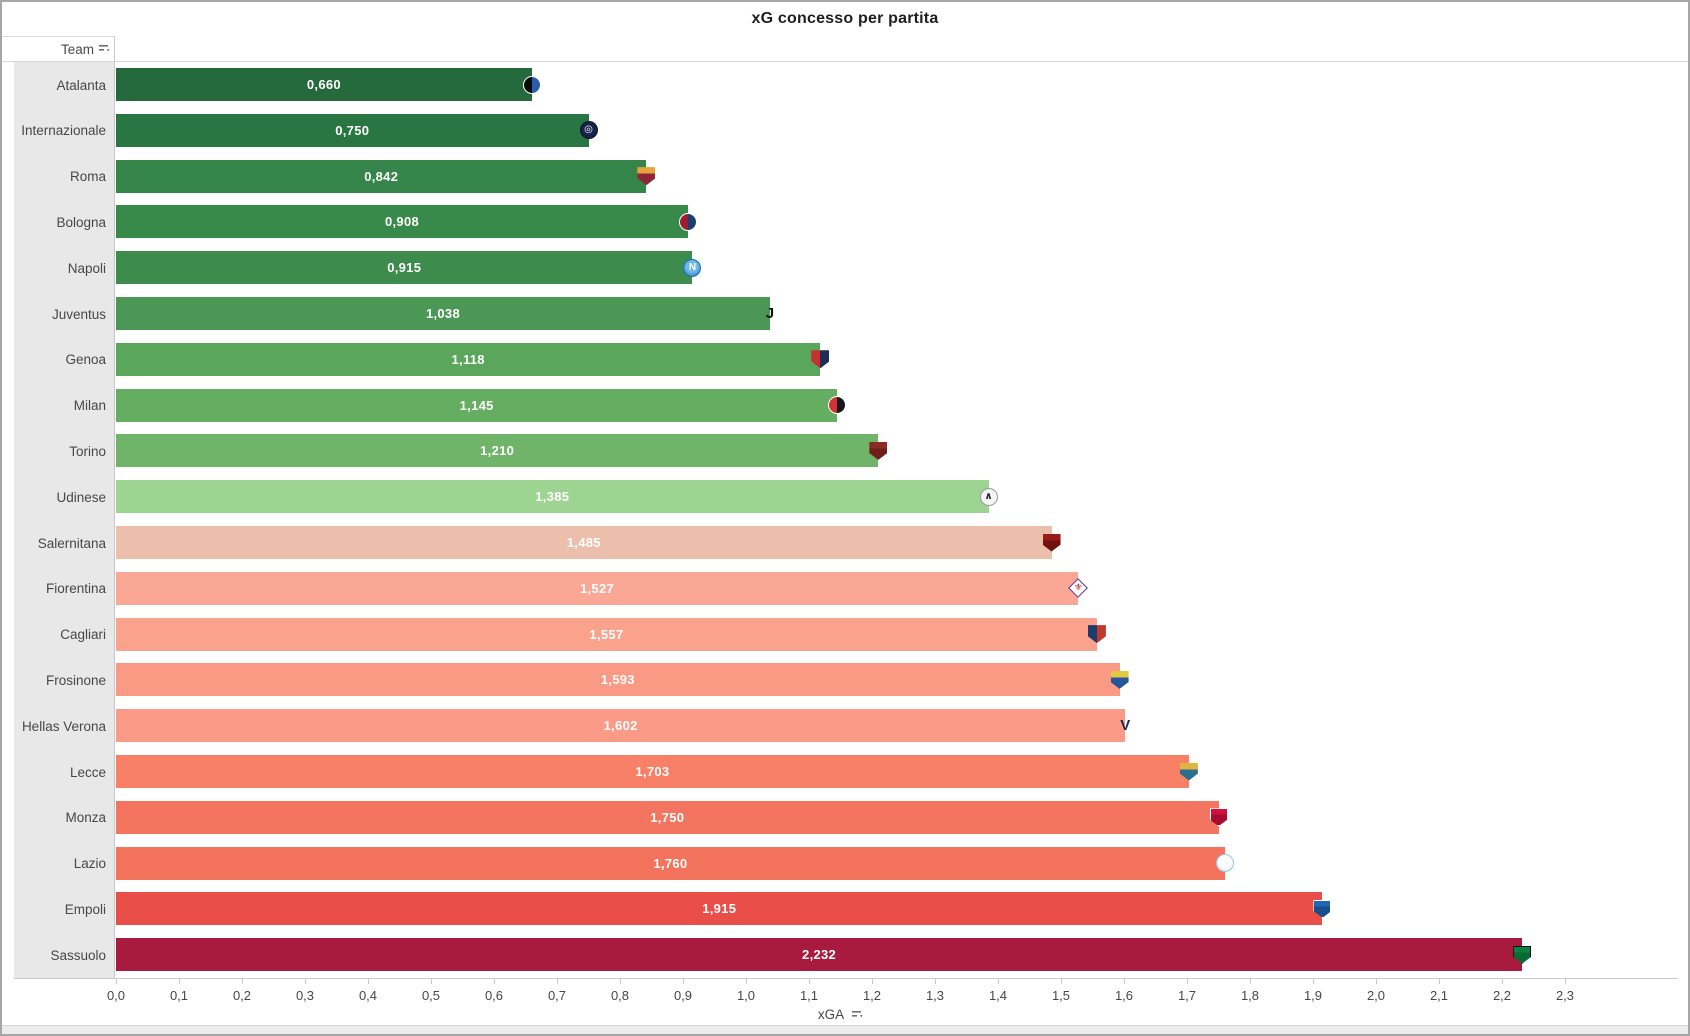  Describe the element at coordinates (606, 634) in the screenshot. I see `bar-value-label: 1,557` at that location.